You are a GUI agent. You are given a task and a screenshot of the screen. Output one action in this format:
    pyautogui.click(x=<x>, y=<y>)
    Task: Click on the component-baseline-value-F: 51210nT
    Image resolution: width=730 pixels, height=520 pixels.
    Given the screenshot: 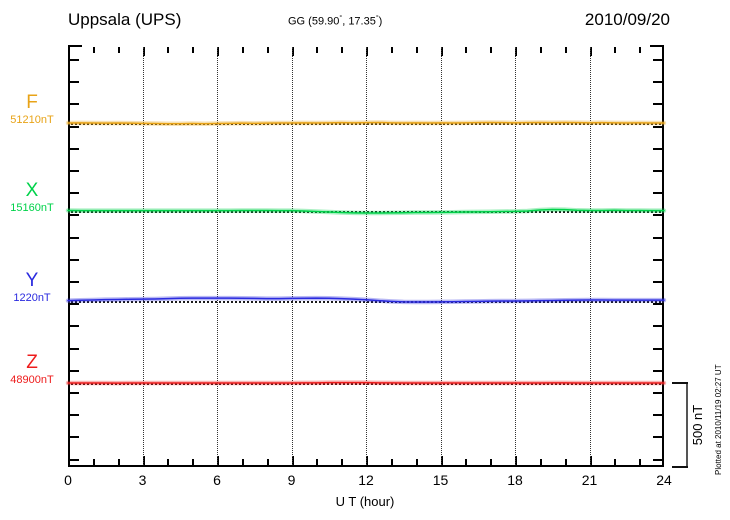 What is the action you would take?
    pyautogui.click(x=32, y=120)
    